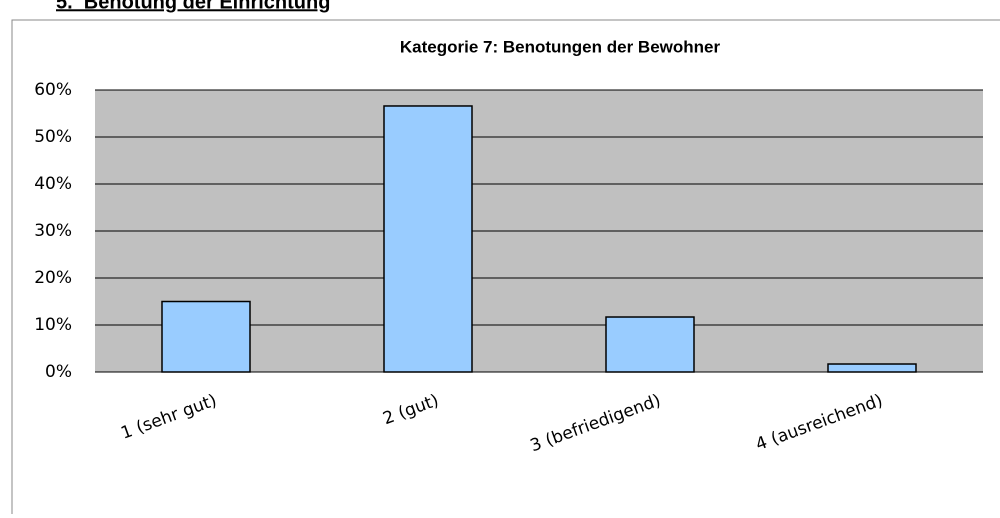 The height and width of the screenshot is (518, 1000). What do you see at coordinates (53, 90) in the screenshot?
I see `y-tick-label: 60%` at bounding box center [53, 90].